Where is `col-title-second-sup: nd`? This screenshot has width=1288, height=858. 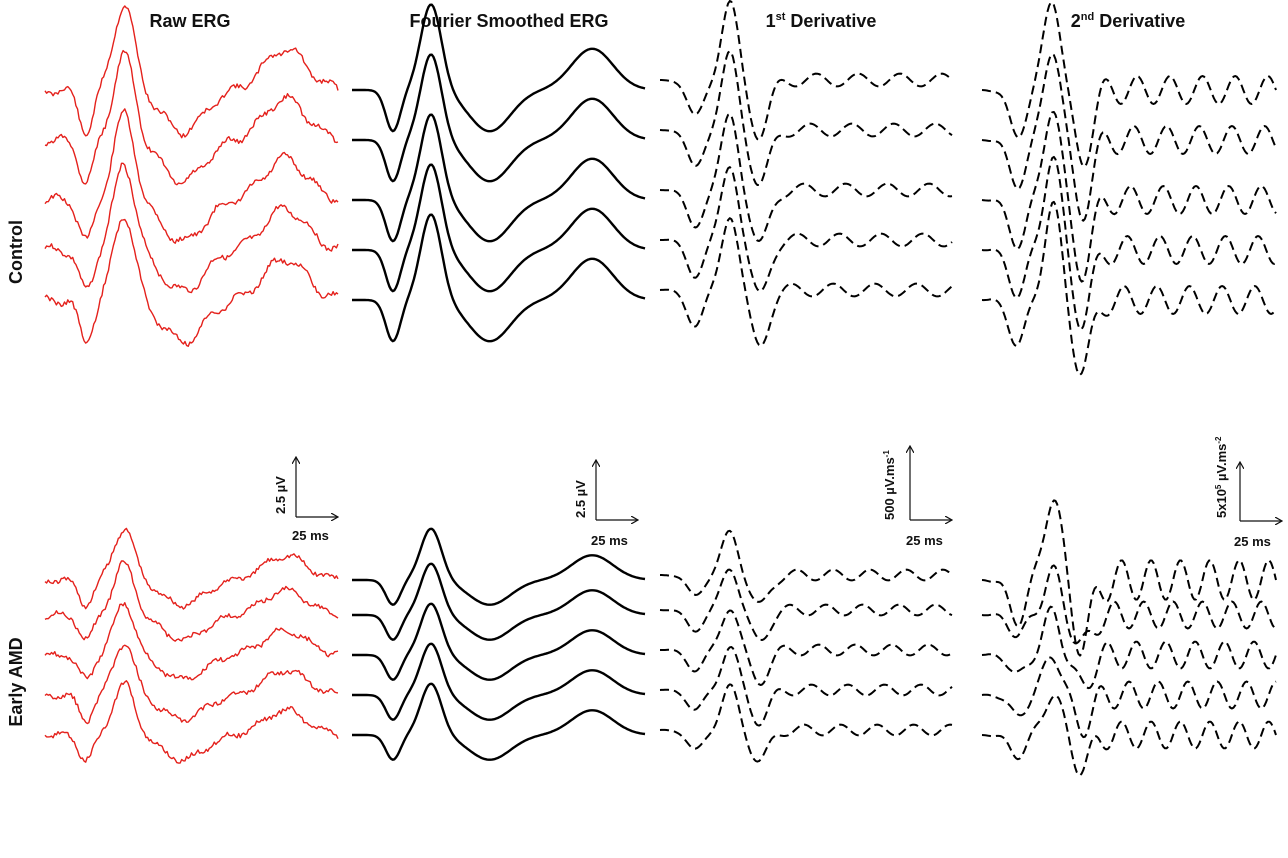 col-title-second-sup: nd is located at coordinates (1087, 17).